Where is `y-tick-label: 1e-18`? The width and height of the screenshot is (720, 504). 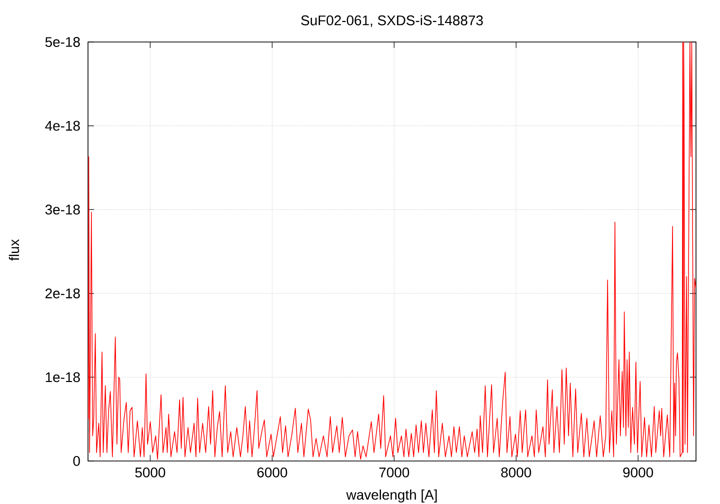
y-tick-label: 1e-18 is located at coordinates (63, 377).